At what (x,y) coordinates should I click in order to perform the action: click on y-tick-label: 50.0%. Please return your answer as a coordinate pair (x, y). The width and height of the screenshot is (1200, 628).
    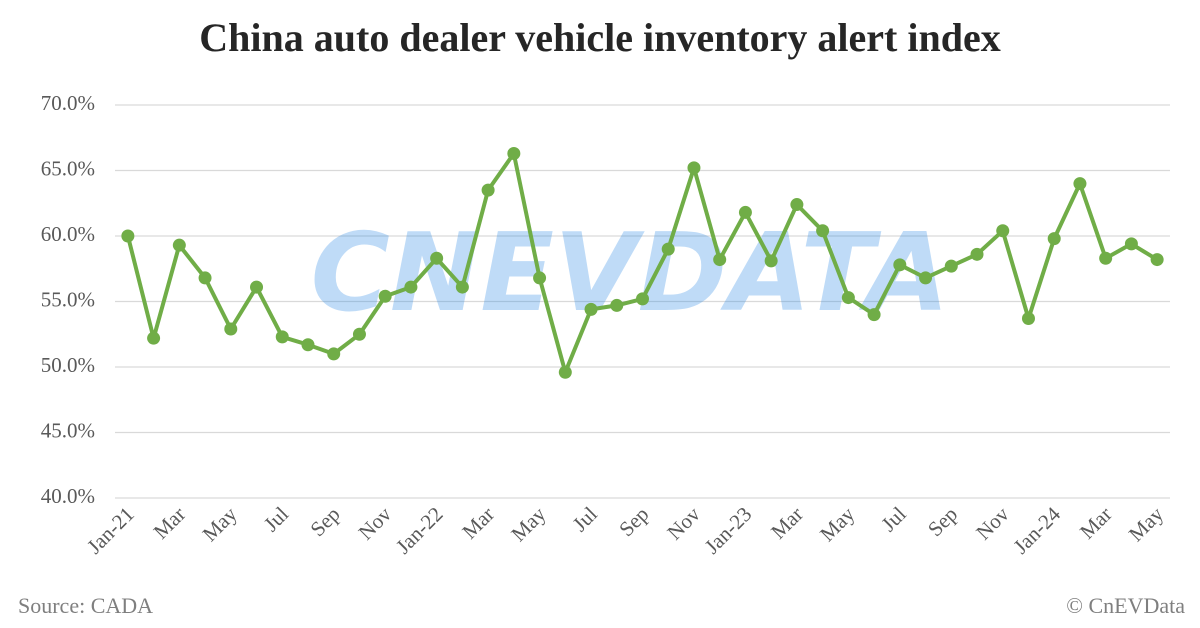
    Looking at the image, I should click on (68, 365).